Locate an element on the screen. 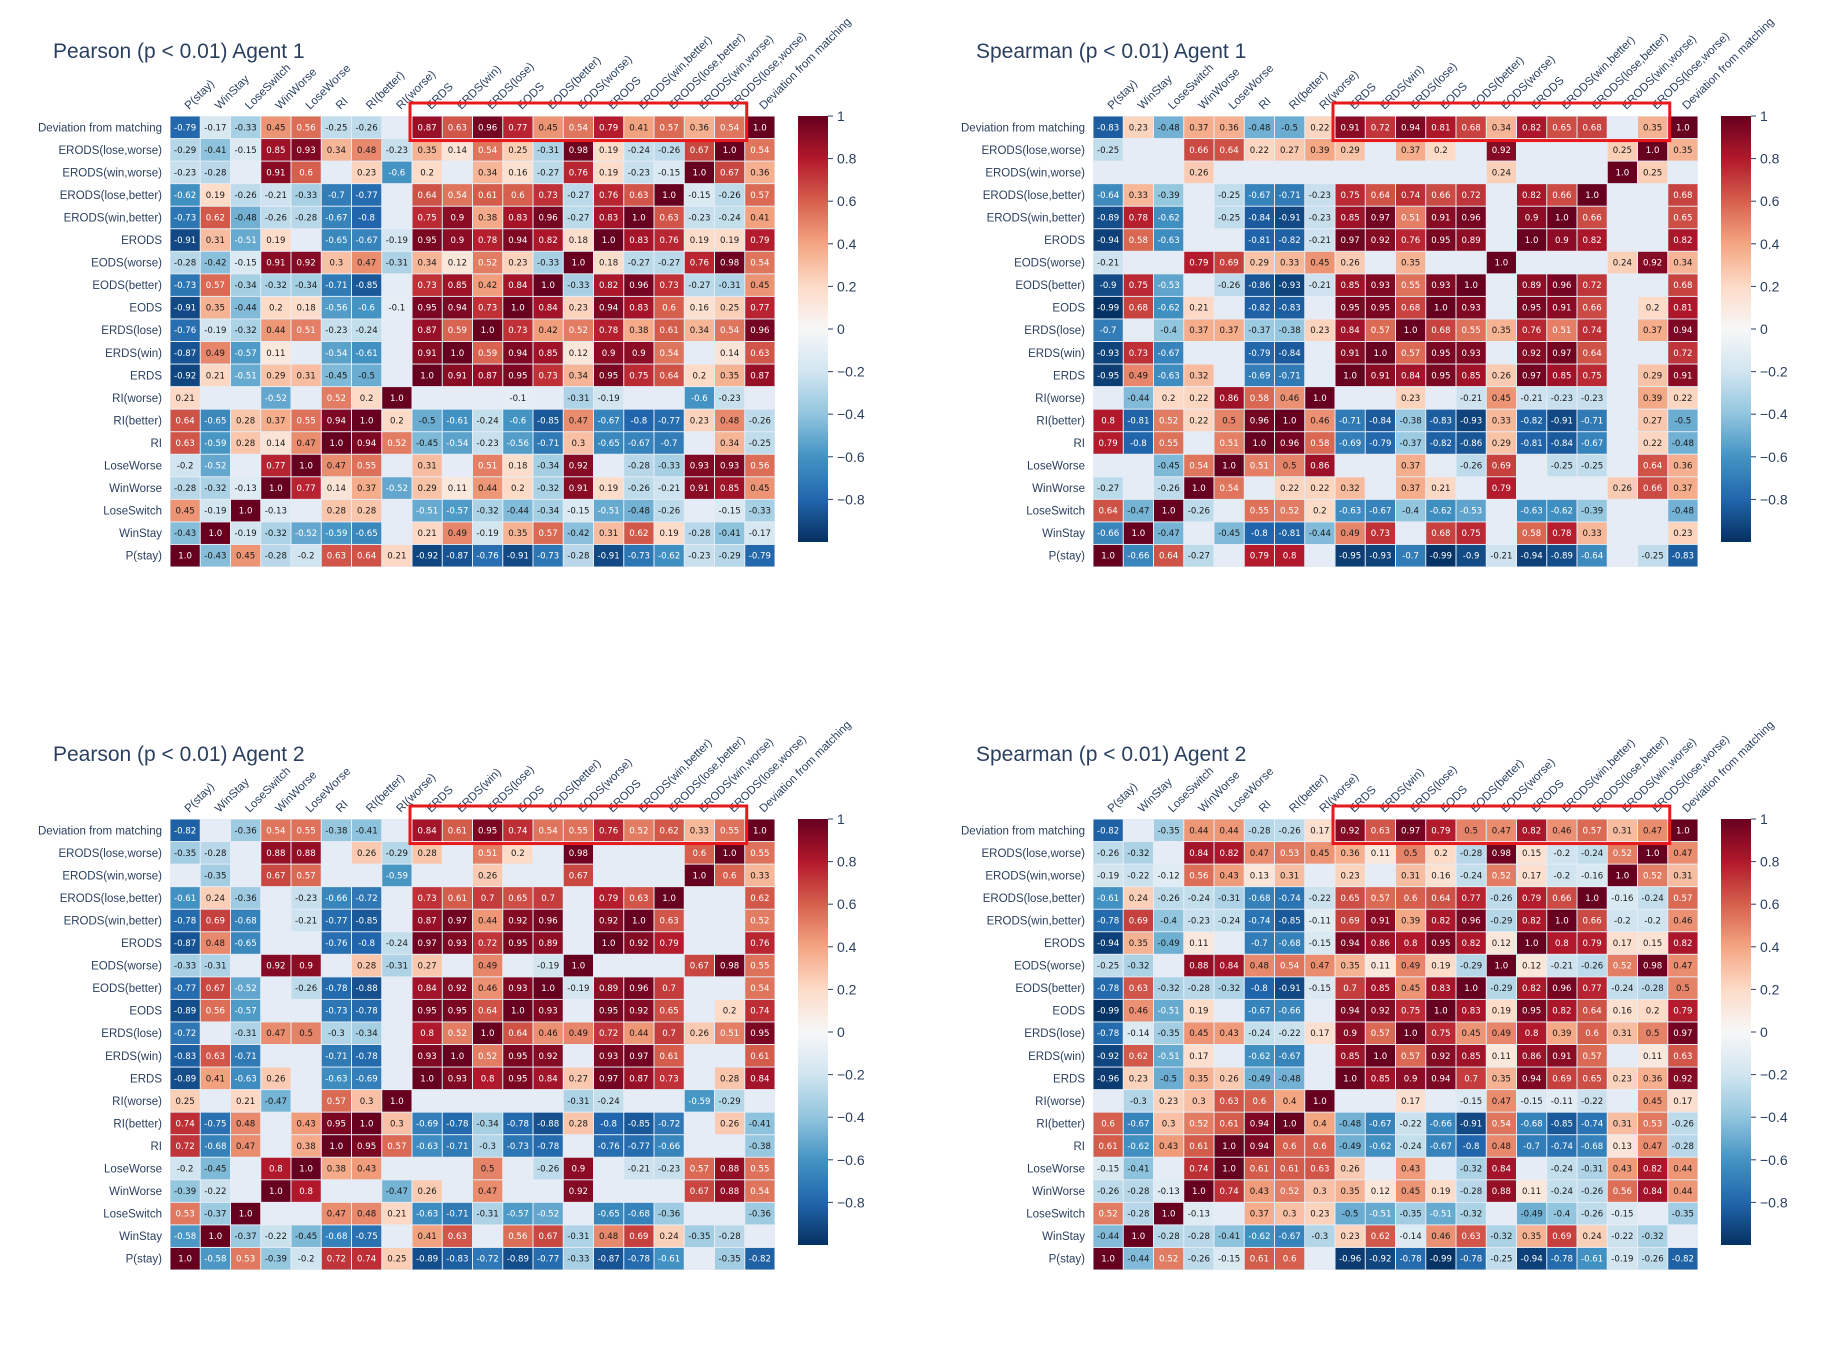 The image size is (1828, 1347). cell-value-label: -0.19 is located at coordinates (215, 512).